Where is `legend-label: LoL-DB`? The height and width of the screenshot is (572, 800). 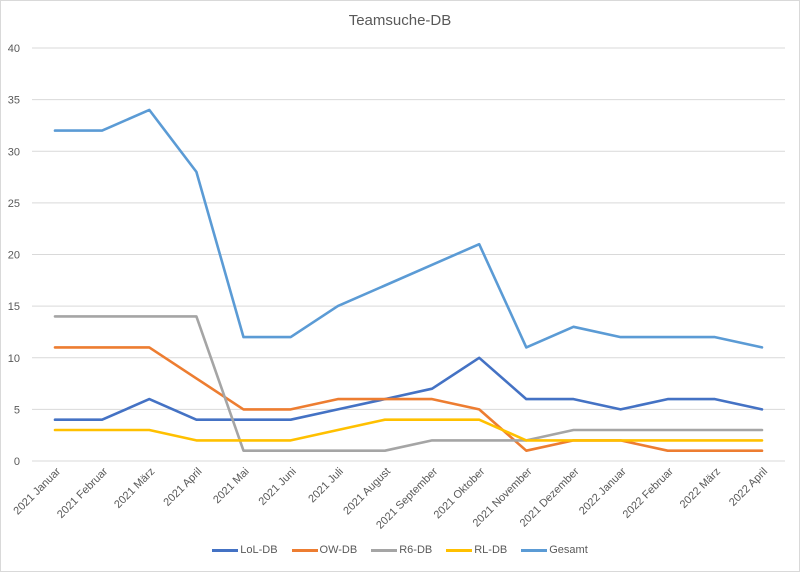 legend-label: LoL-DB is located at coordinates (259, 550).